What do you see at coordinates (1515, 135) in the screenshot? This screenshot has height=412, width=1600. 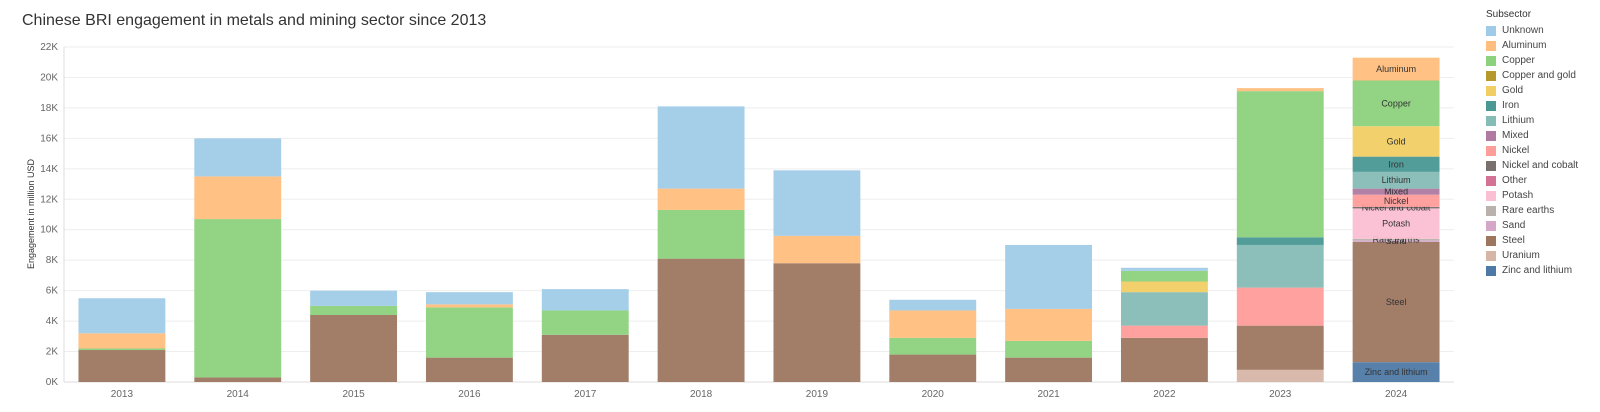 I see `legend-label: Mixed` at bounding box center [1515, 135].